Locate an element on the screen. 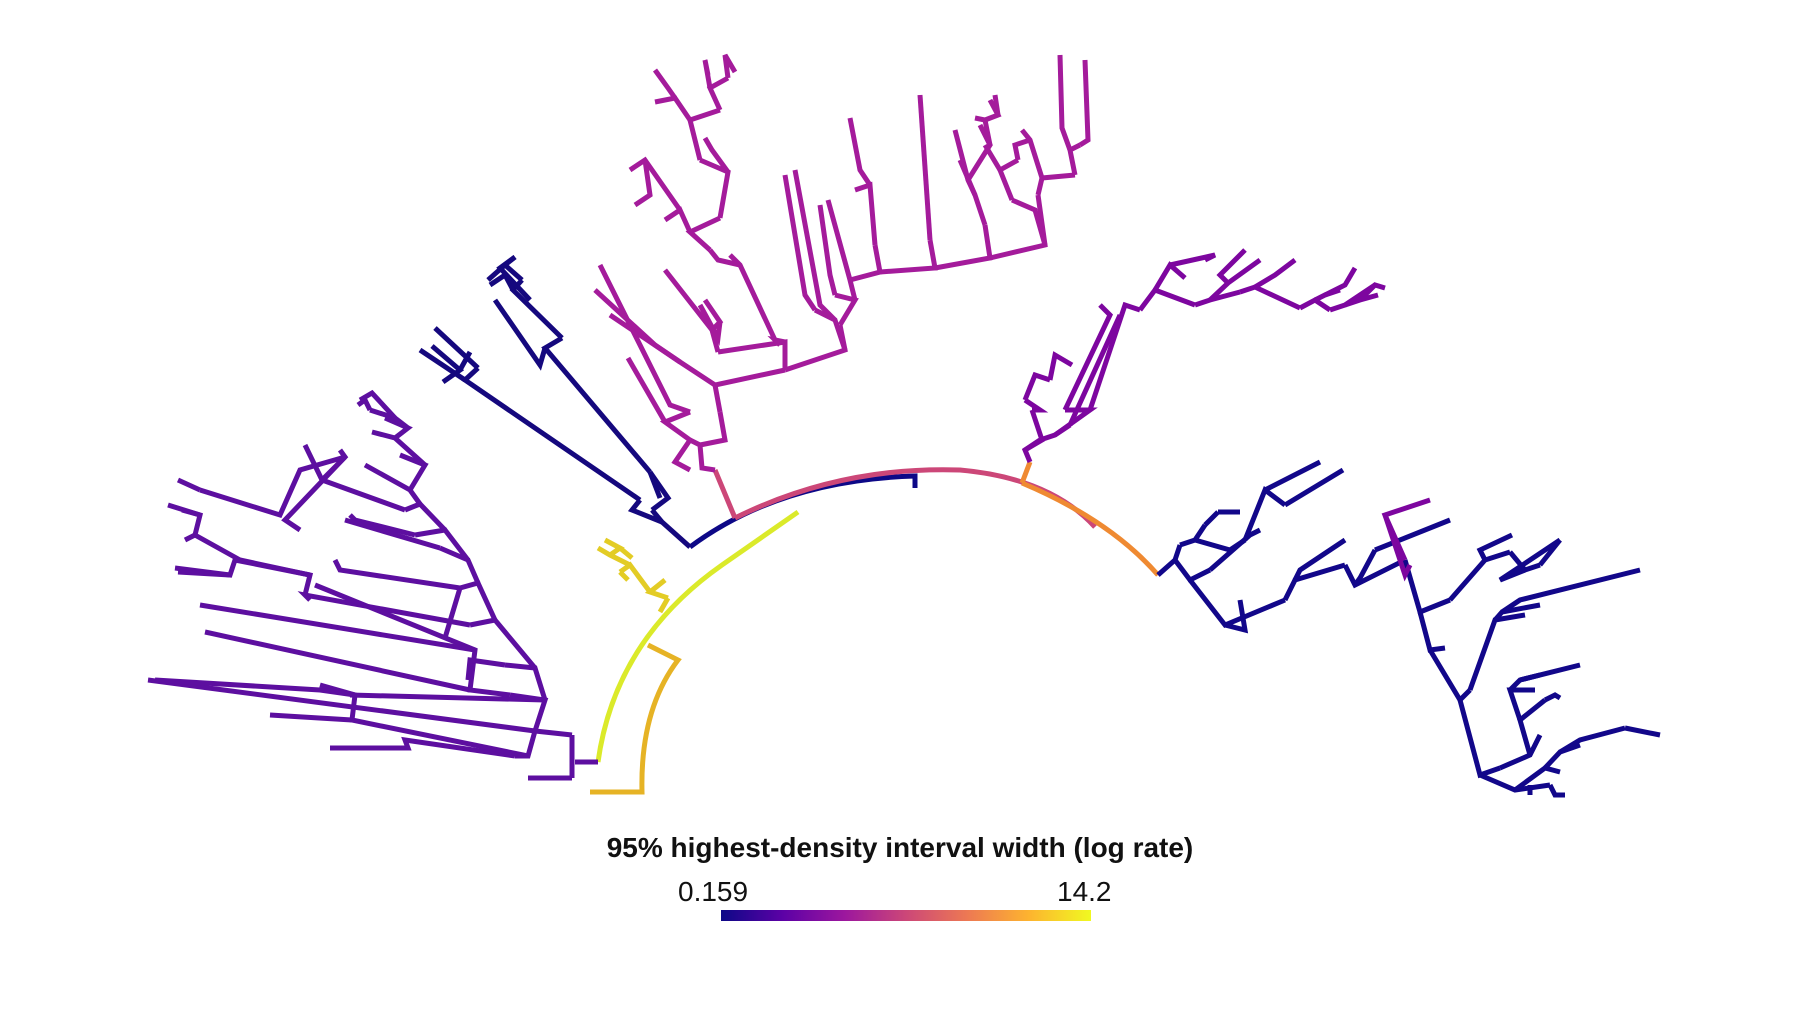 This screenshot has width=1800, height=1012. branch-orange-stem is located at coordinates (1026, 472).